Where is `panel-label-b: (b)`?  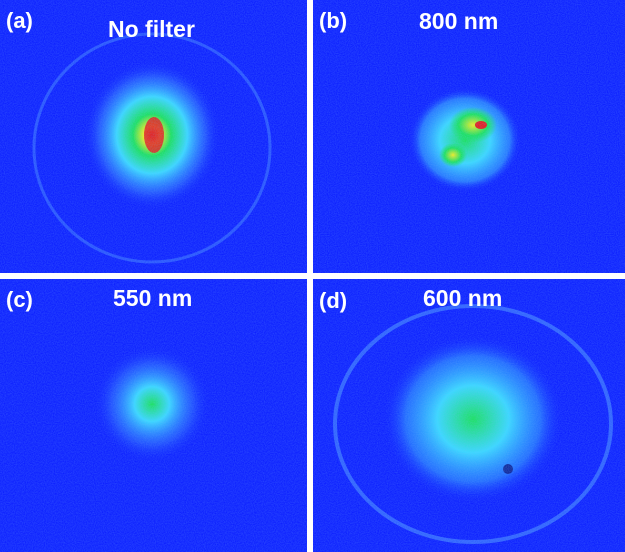 panel-label-b: (b) is located at coordinates (333, 20).